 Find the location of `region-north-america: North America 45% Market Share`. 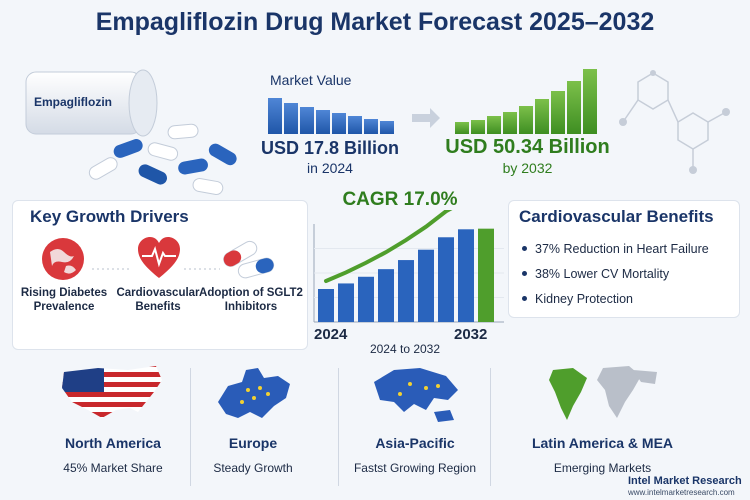

region-north-america: North America 45% Market Share is located at coordinates (113, 418).